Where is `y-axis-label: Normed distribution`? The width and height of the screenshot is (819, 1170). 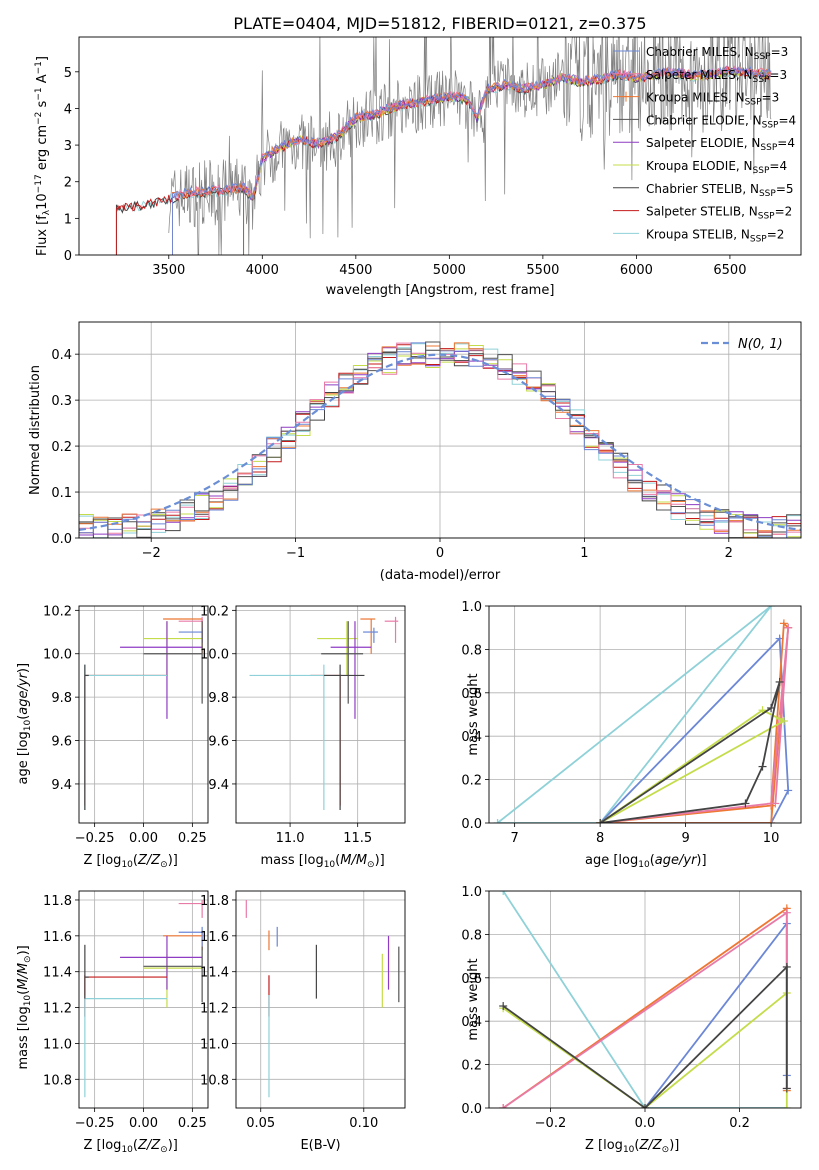 y-axis-label: Normed distribution is located at coordinates (35, 430).